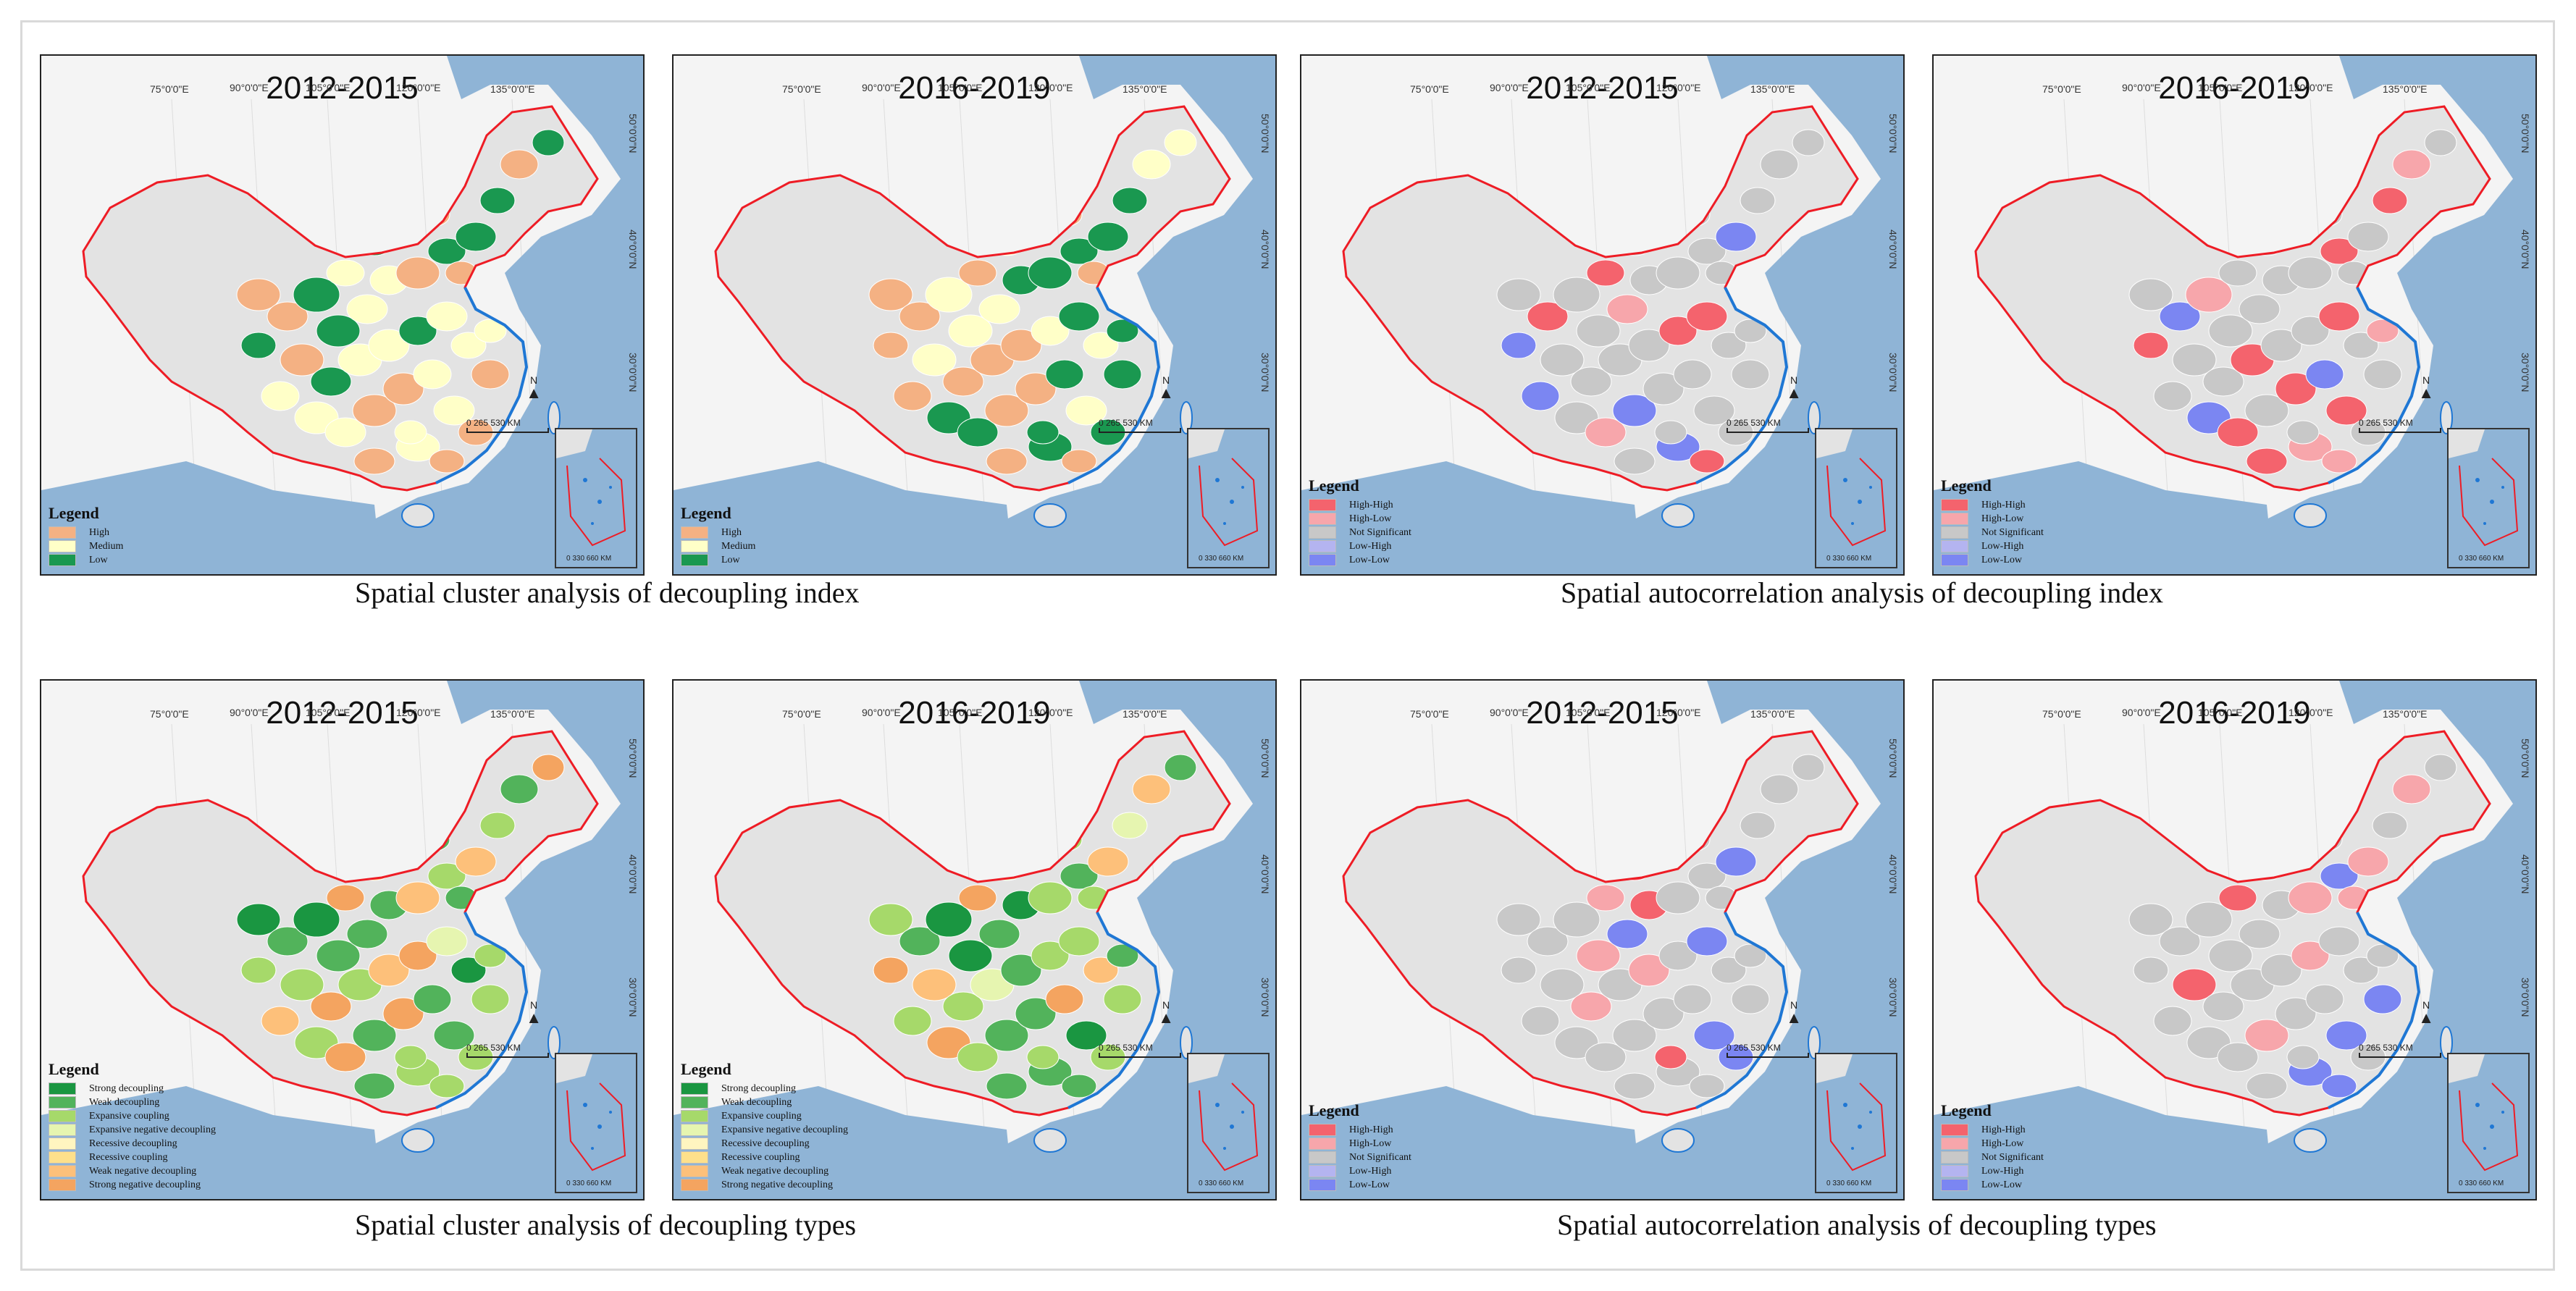  I want to click on legend-item: High-High, so click(1360, 505).